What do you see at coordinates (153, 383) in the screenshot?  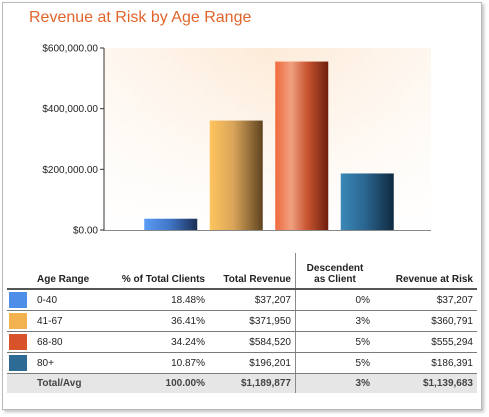 I see `cell-total-pct-clients: 100.00%` at bounding box center [153, 383].